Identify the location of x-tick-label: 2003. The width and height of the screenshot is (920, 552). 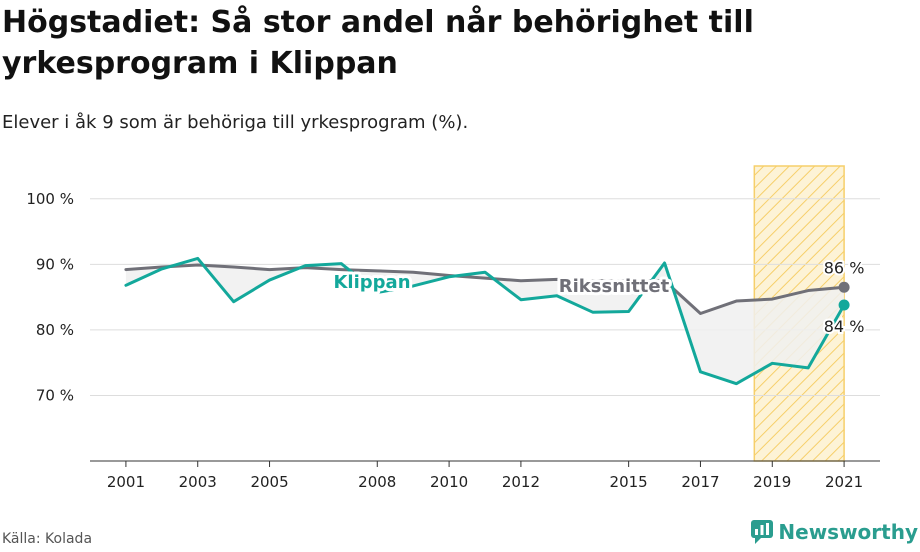
(198, 482).